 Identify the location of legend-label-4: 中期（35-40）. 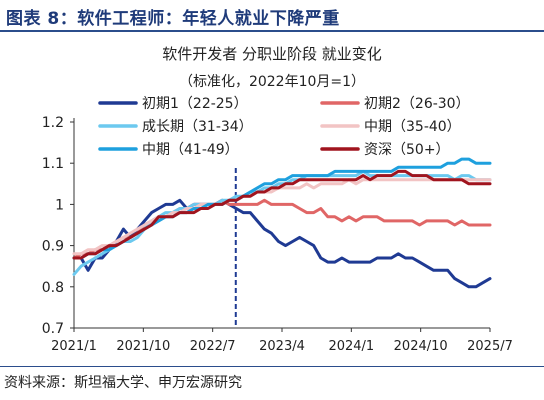
(412, 127).